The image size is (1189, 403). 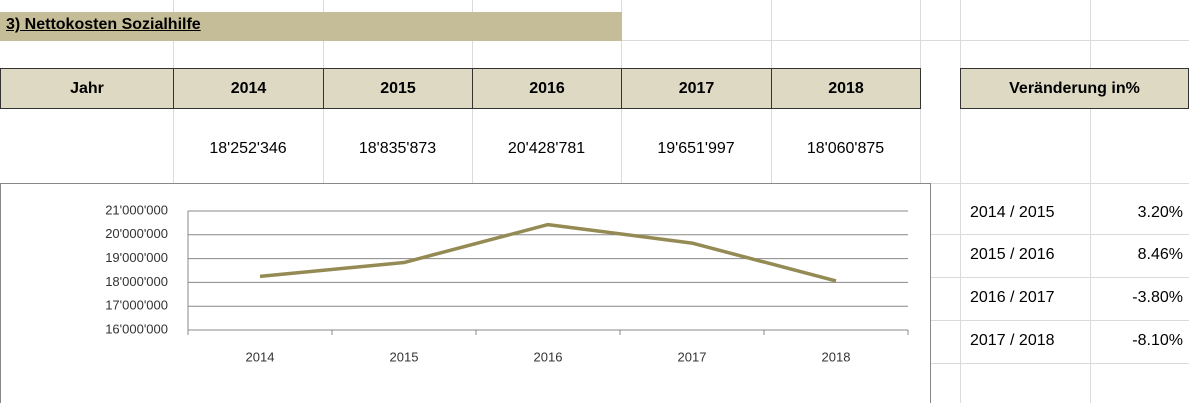 I want to click on change-value: 3.20%, so click(x=1160, y=212).